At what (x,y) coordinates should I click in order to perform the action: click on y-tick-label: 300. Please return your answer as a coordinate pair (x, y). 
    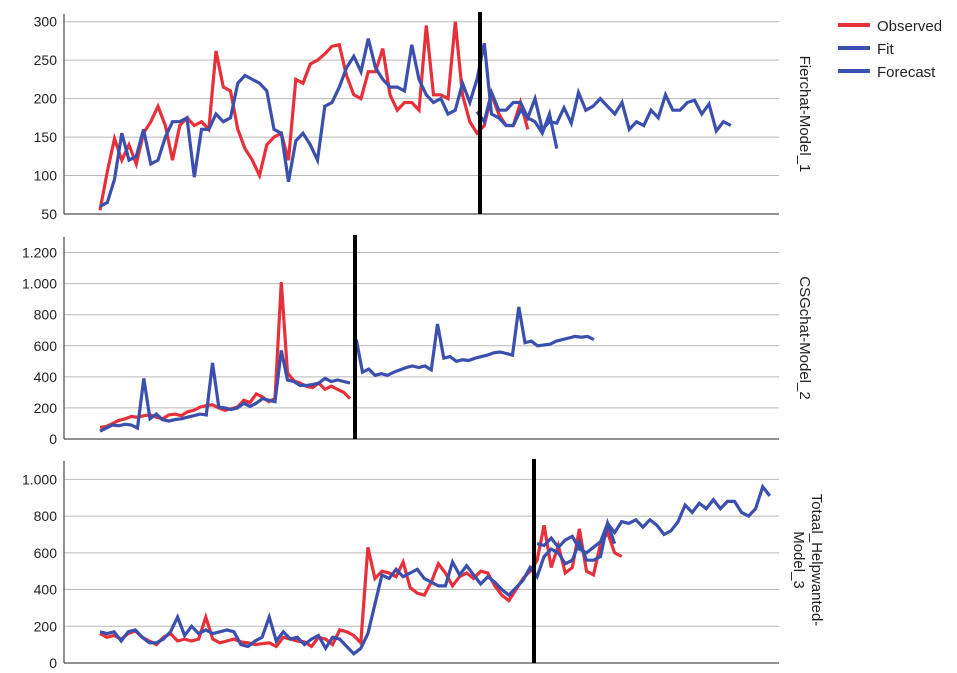
    Looking at the image, I should click on (46, 22).